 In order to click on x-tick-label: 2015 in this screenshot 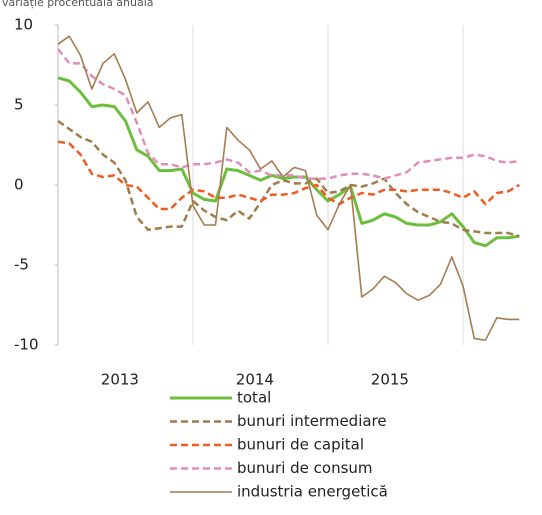, I will do `click(390, 380)`.